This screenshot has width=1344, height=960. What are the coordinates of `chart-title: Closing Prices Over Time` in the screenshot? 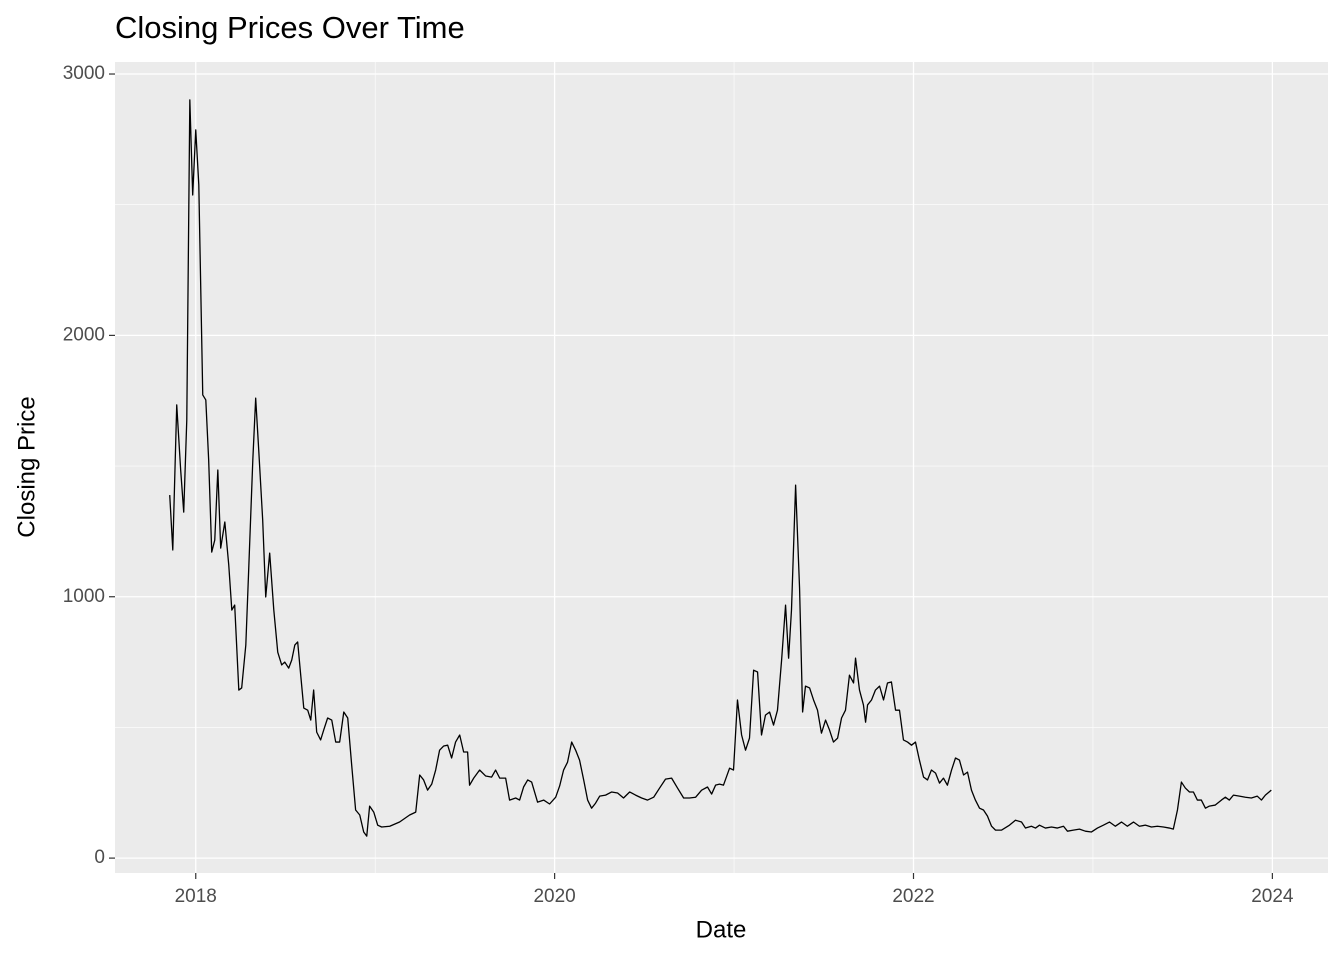 It's located at (290, 27).